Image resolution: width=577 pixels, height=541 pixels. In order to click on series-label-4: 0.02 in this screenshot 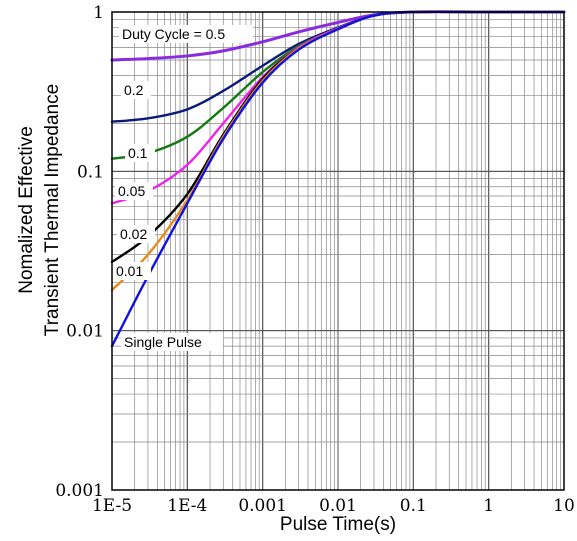, I will do `click(133, 234)`.